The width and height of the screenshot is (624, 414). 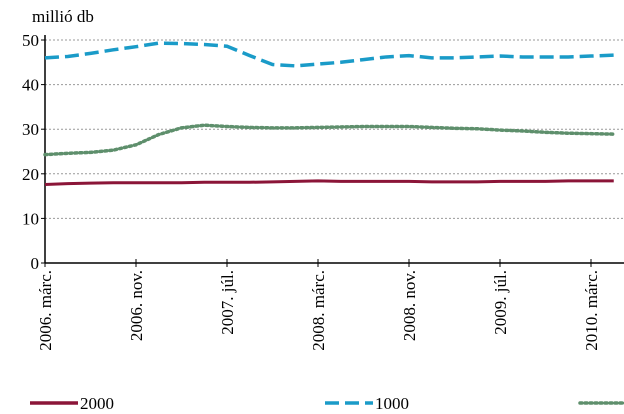 I want to click on x-tick-label: 2006. márc., so click(x=45, y=310).